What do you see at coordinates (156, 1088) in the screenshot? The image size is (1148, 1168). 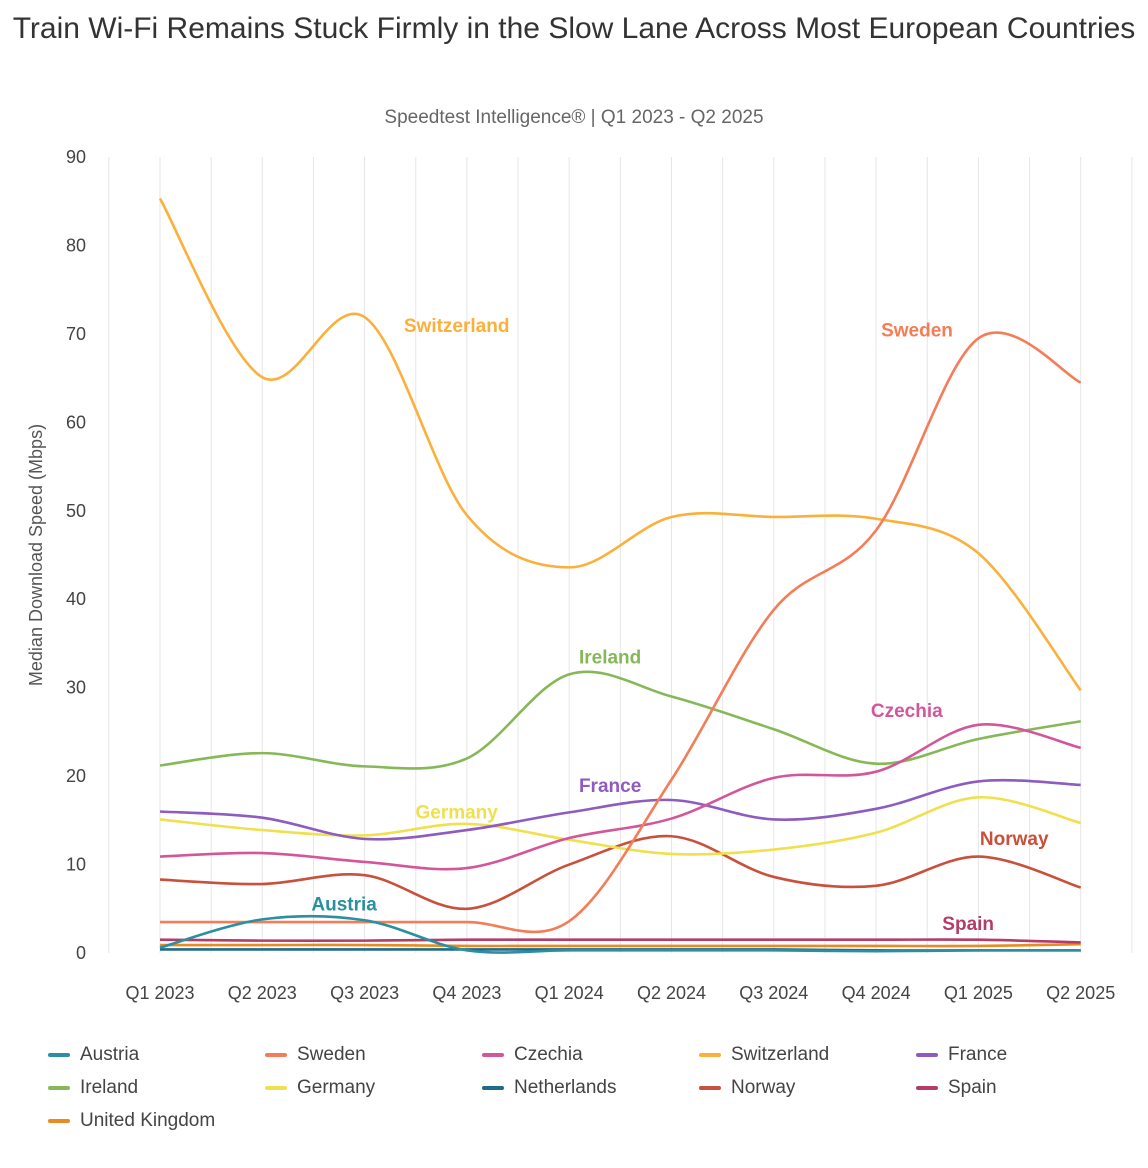 I see `legend-item: Ireland` at bounding box center [156, 1088].